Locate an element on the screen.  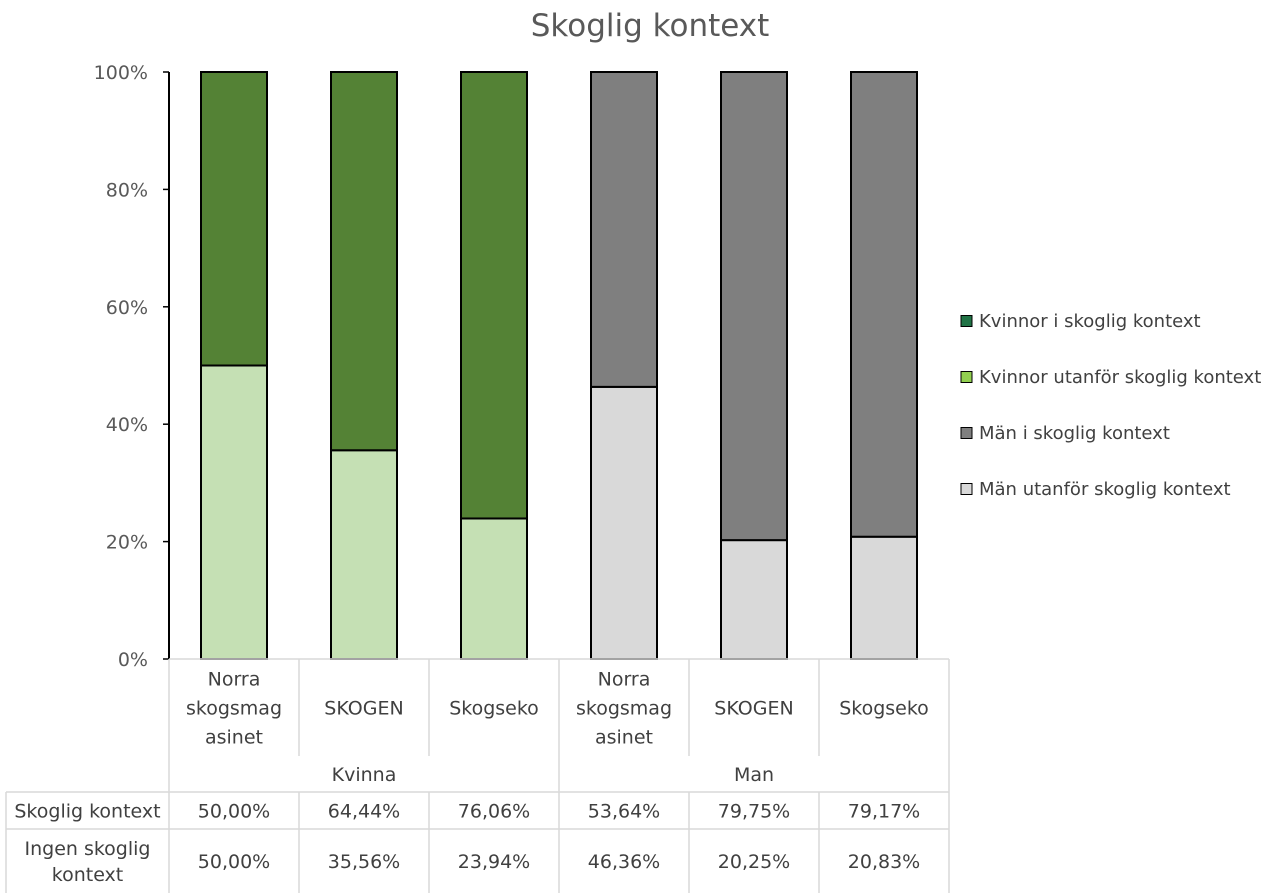
table-cell: 23,94% is located at coordinates (494, 862).